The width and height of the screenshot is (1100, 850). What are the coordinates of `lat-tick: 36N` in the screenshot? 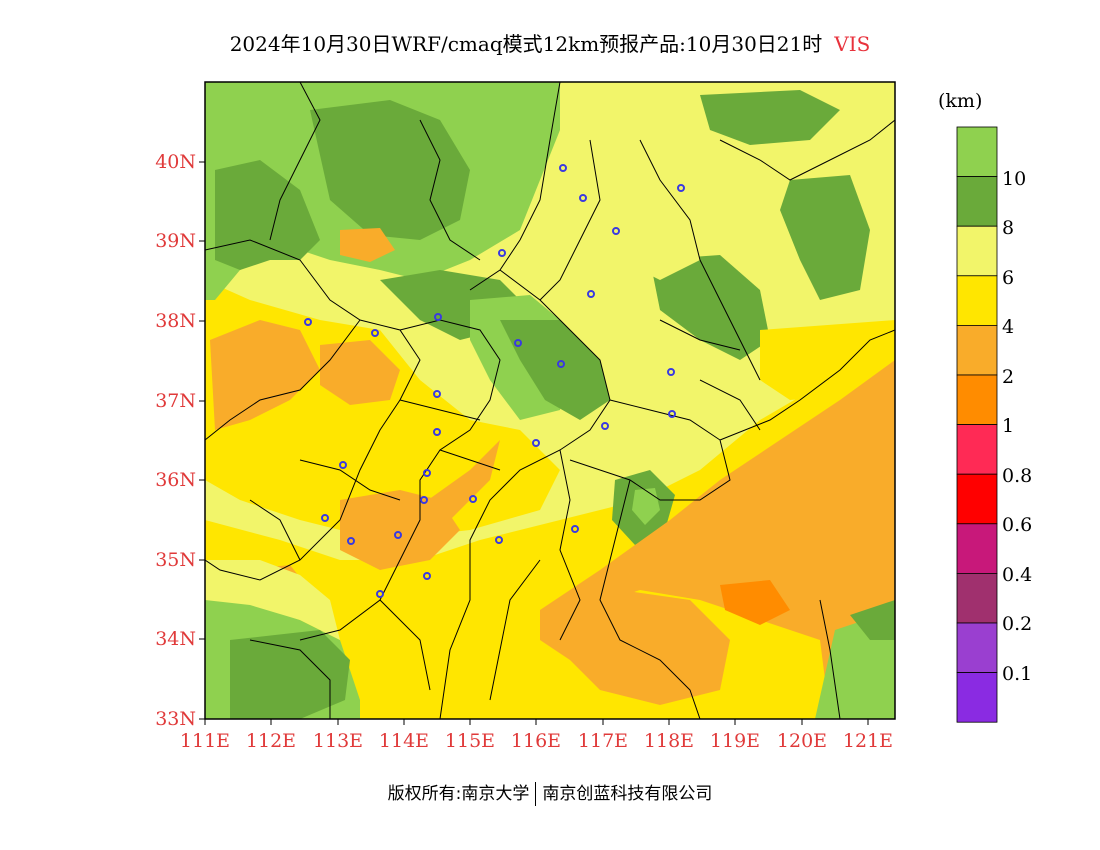 It's located at (175, 480).